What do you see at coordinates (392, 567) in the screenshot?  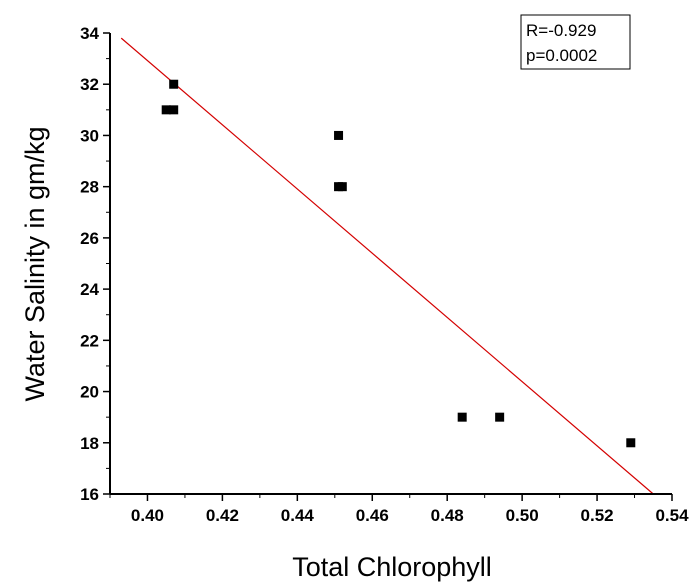 I see `x-axis-title: Total Chlorophyll` at bounding box center [392, 567].